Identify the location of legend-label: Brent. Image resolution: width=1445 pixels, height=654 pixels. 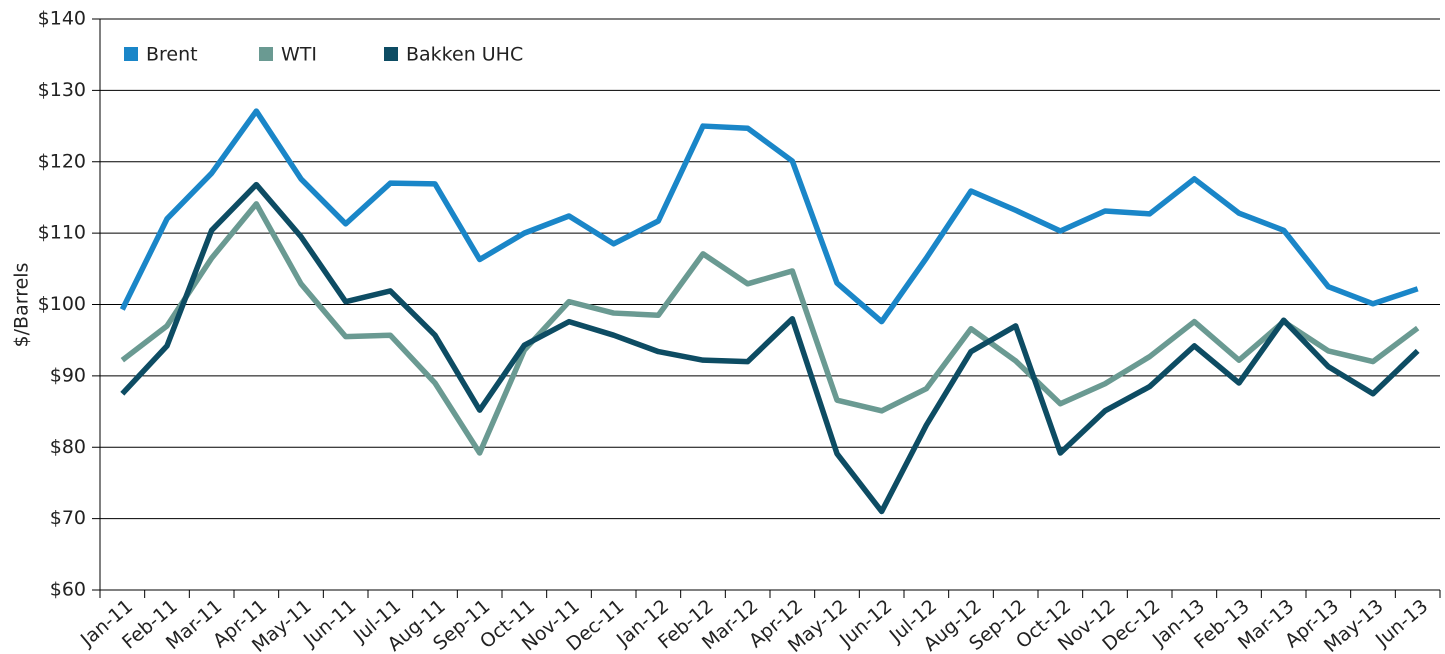
(172, 55).